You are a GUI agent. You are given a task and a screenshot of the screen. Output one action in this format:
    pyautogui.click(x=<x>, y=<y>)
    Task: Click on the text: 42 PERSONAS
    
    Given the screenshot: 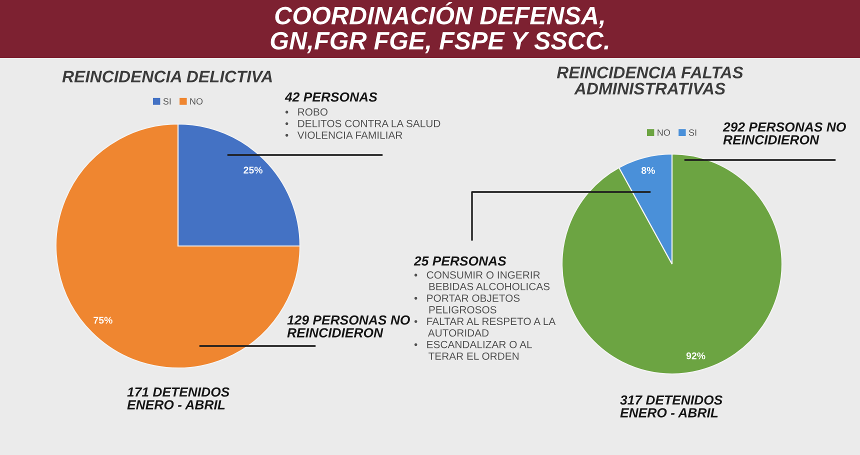 What is the action you would take?
    pyautogui.click(x=331, y=97)
    